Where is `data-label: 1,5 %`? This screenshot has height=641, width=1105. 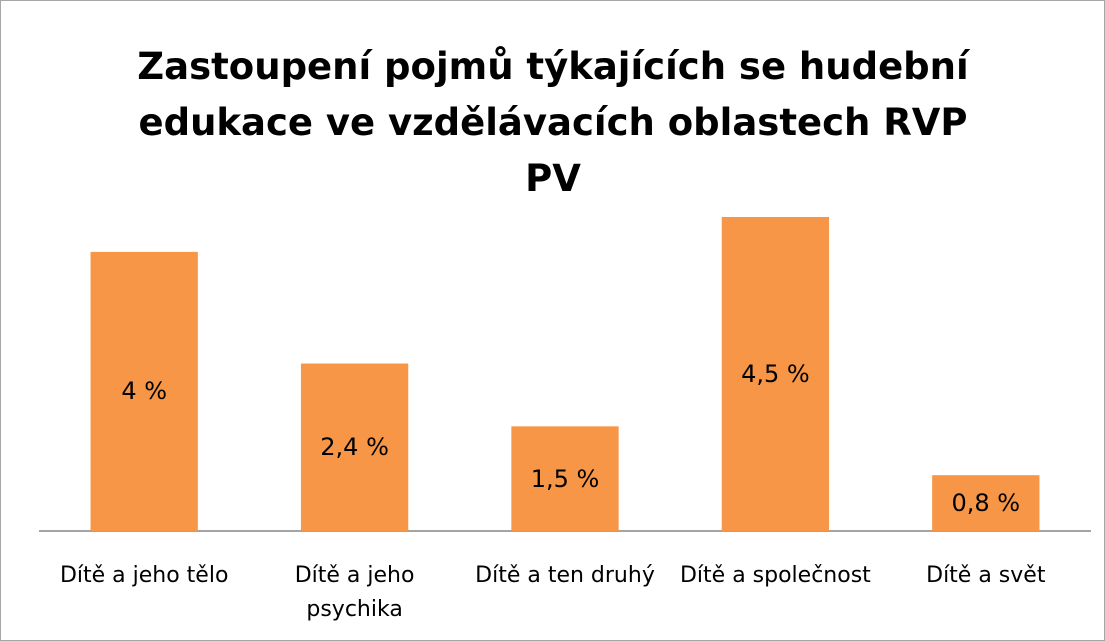
data-label: 1,5 % is located at coordinates (565, 478).